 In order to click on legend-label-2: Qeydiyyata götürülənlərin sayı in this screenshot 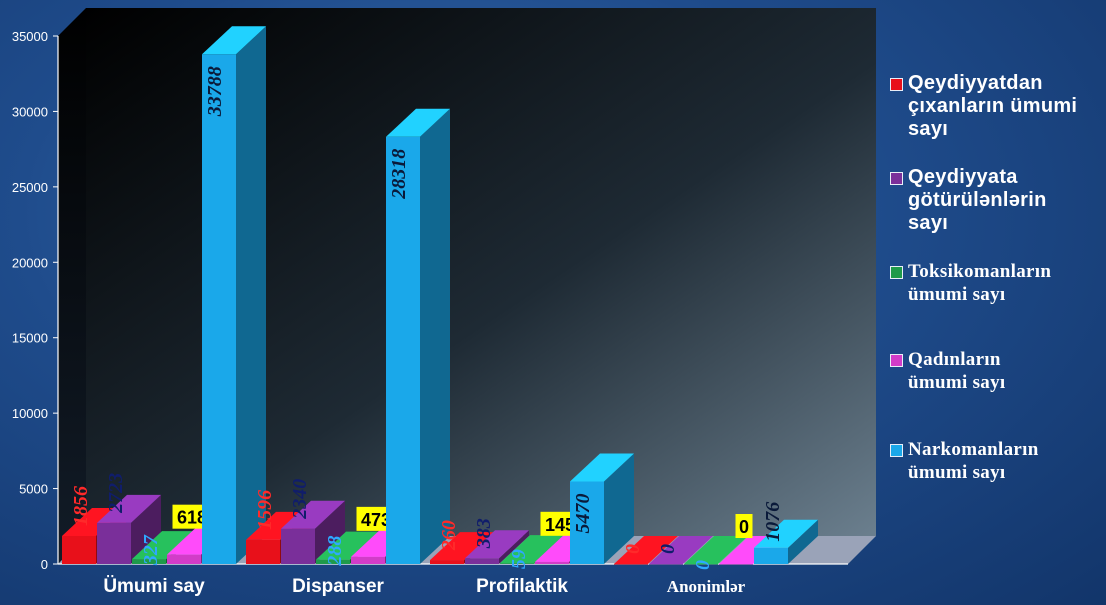, I will do `click(977, 200)`.